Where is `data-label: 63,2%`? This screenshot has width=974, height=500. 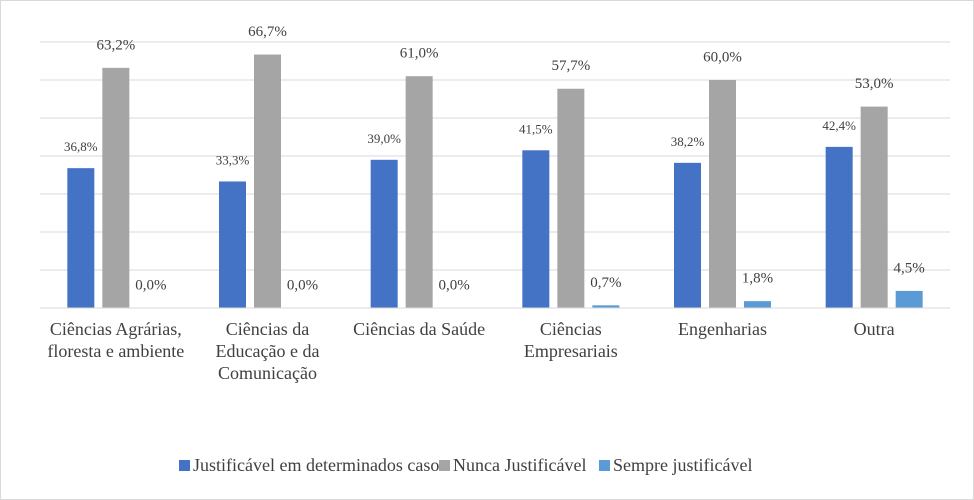
data-label: 63,2% is located at coordinates (115, 45).